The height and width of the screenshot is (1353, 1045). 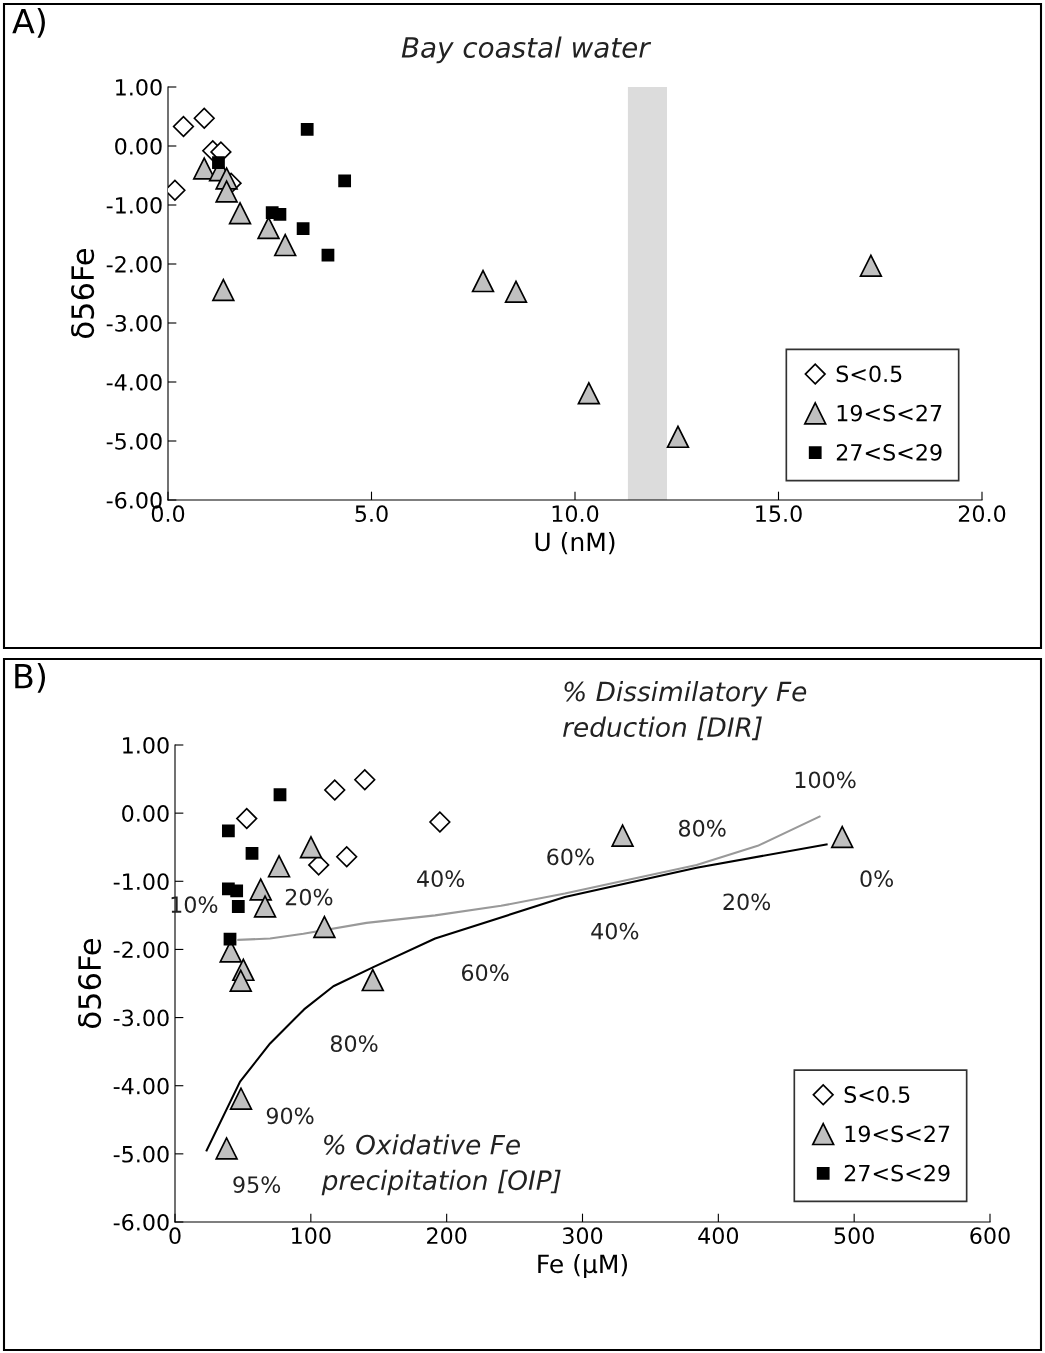 What do you see at coordinates (575, 514) in the screenshot?
I see `x-tick-label: 10.0` at bounding box center [575, 514].